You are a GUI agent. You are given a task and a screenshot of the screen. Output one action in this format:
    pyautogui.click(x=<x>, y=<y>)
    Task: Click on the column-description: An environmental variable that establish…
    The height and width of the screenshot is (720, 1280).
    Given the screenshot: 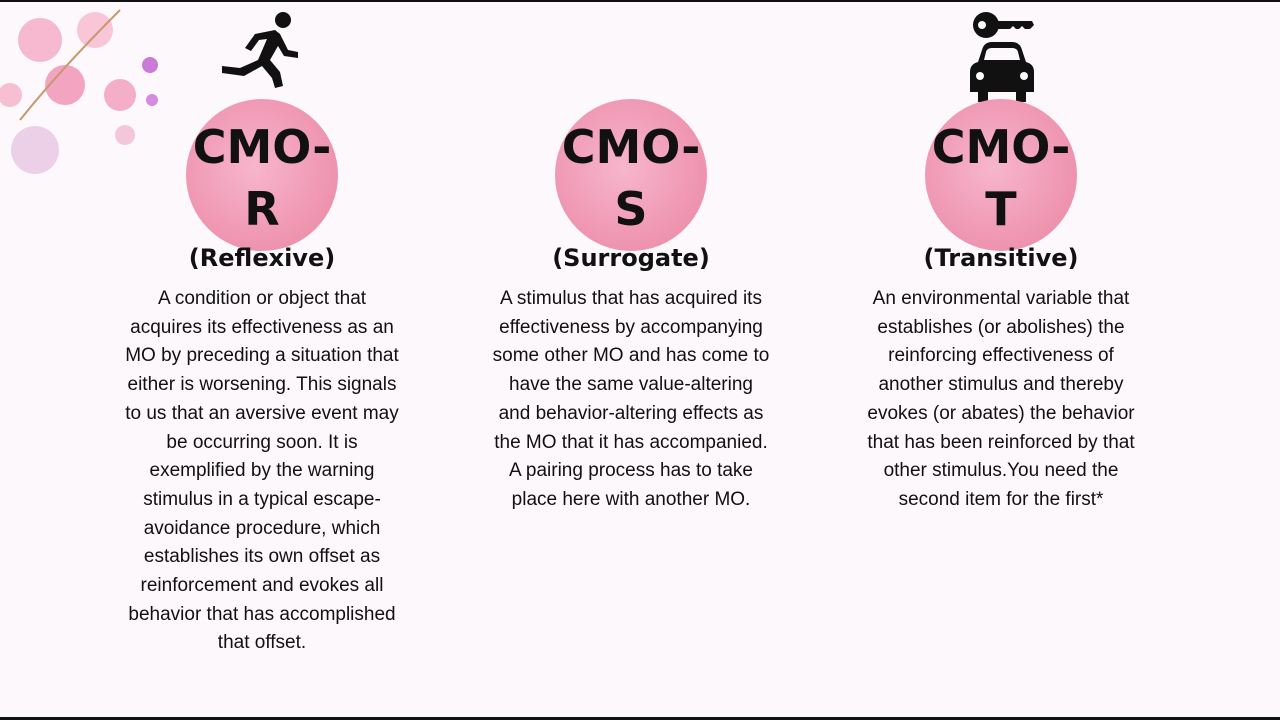 What is the action you would take?
    pyautogui.click(x=1001, y=399)
    